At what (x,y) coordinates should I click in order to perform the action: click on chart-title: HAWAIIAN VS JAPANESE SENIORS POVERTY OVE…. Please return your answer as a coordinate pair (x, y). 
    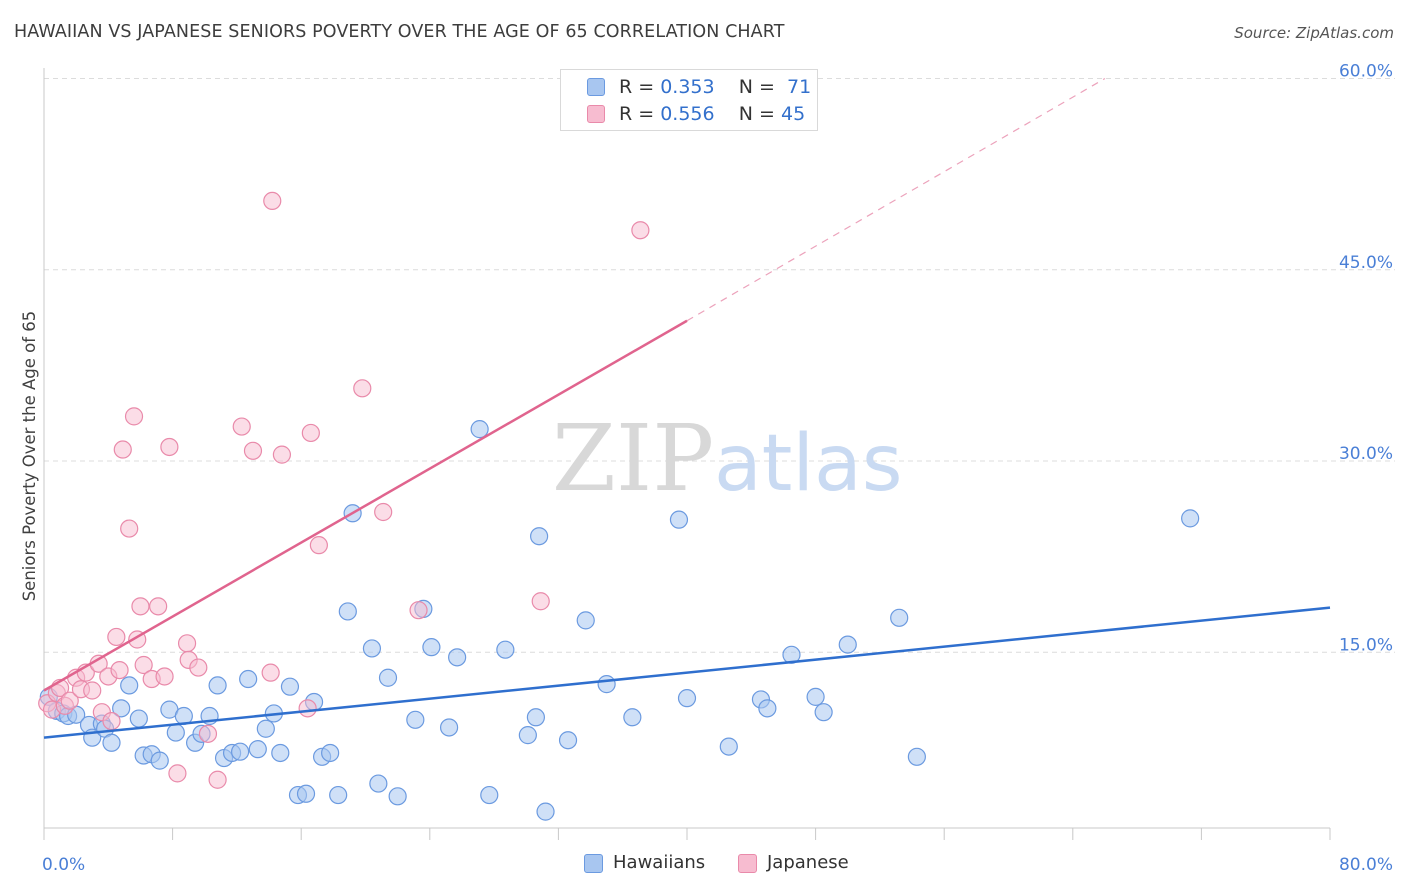
    Looking at the image, I should click on (399, 32).